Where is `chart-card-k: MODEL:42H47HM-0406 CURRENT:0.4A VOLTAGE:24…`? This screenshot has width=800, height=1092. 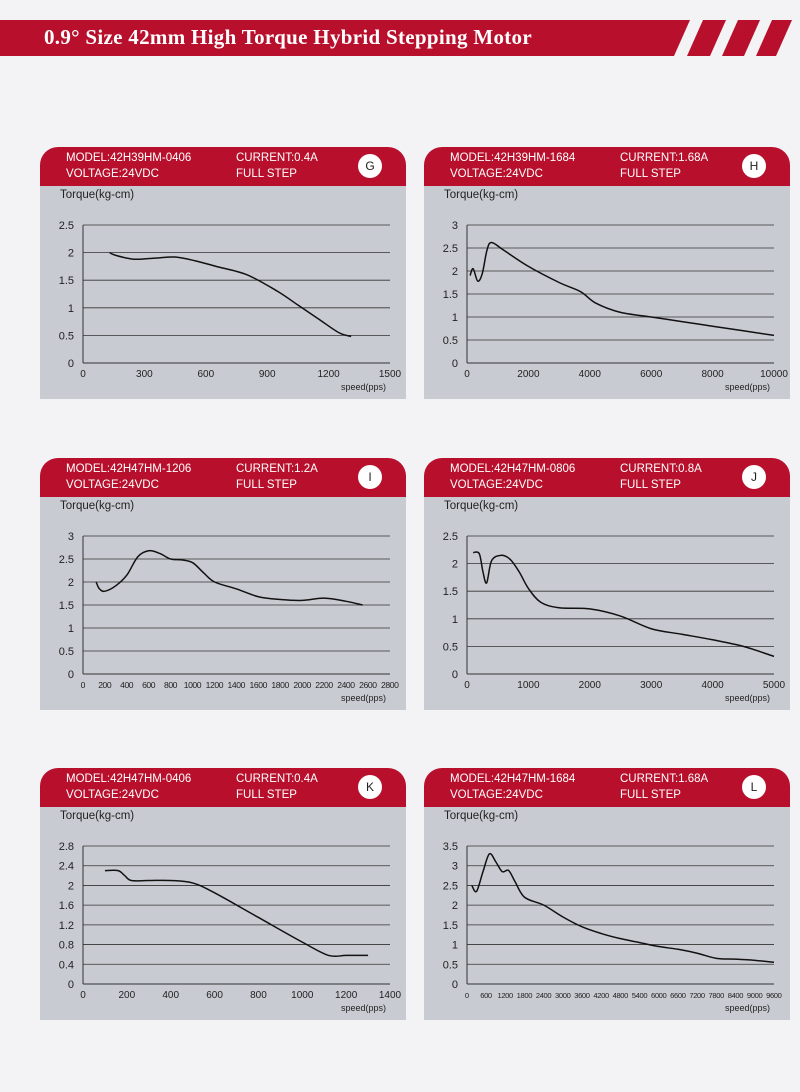 chart-card-k: MODEL:42H47HM-0406 CURRENT:0.4A VOLTAGE:24… is located at coordinates (223, 894).